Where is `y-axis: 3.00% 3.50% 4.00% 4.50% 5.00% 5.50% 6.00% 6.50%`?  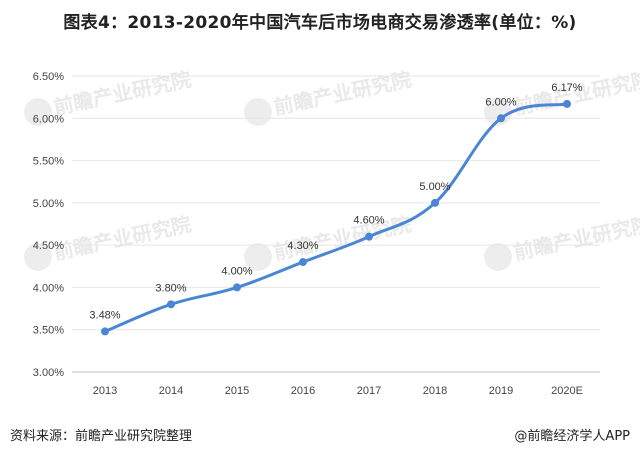
y-axis: 3.00% 3.50% 4.00% 4.50% 5.00% 5.50% 6.00% 6.50% is located at coordinates (48, 225).